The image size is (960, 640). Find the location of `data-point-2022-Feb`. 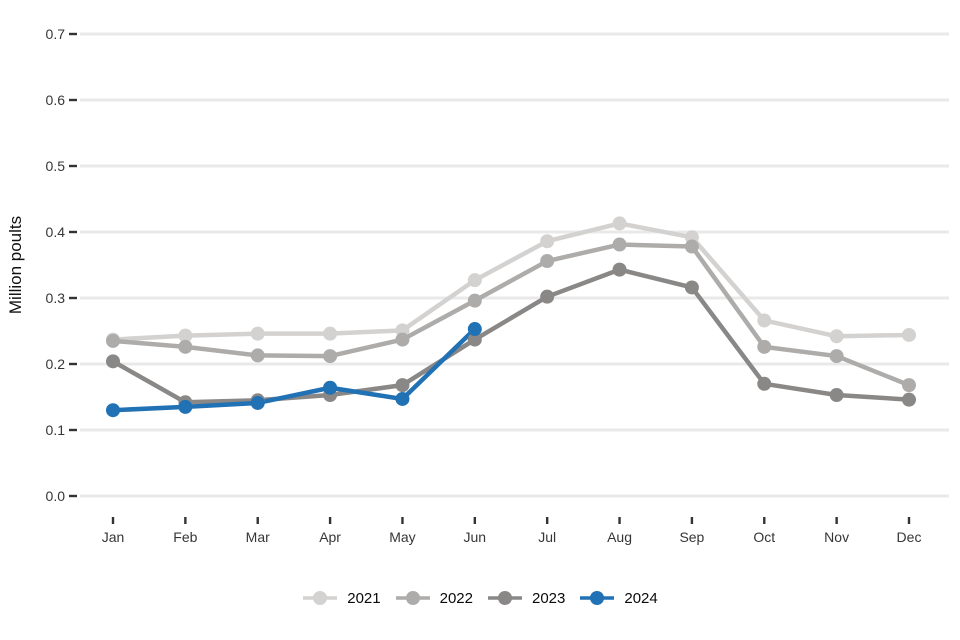

data-point-2022-Feb is located at coordinates (185, 346).